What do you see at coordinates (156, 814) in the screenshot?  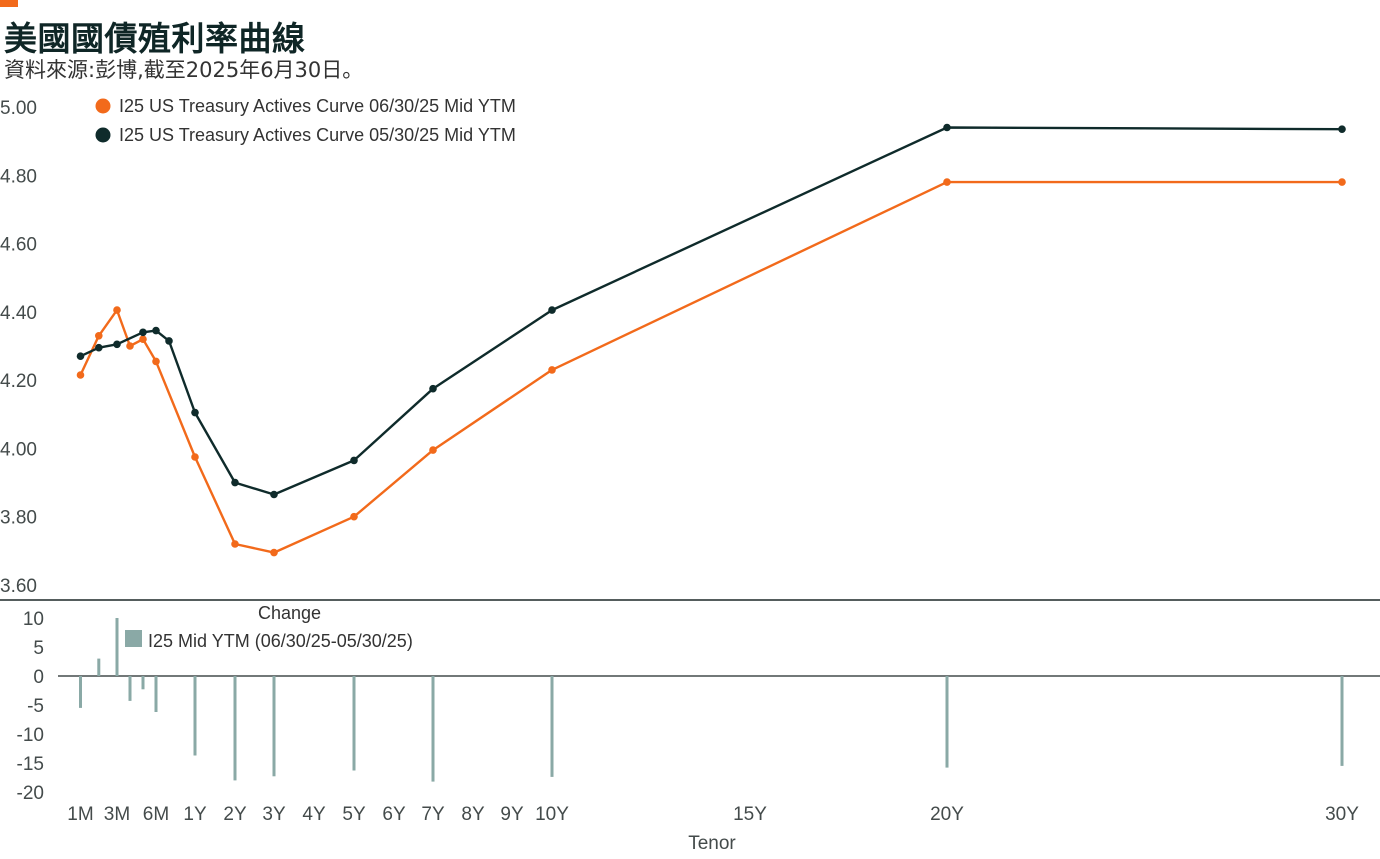 I see `x-tick-label: 6M` at bounding box center [156, 814].